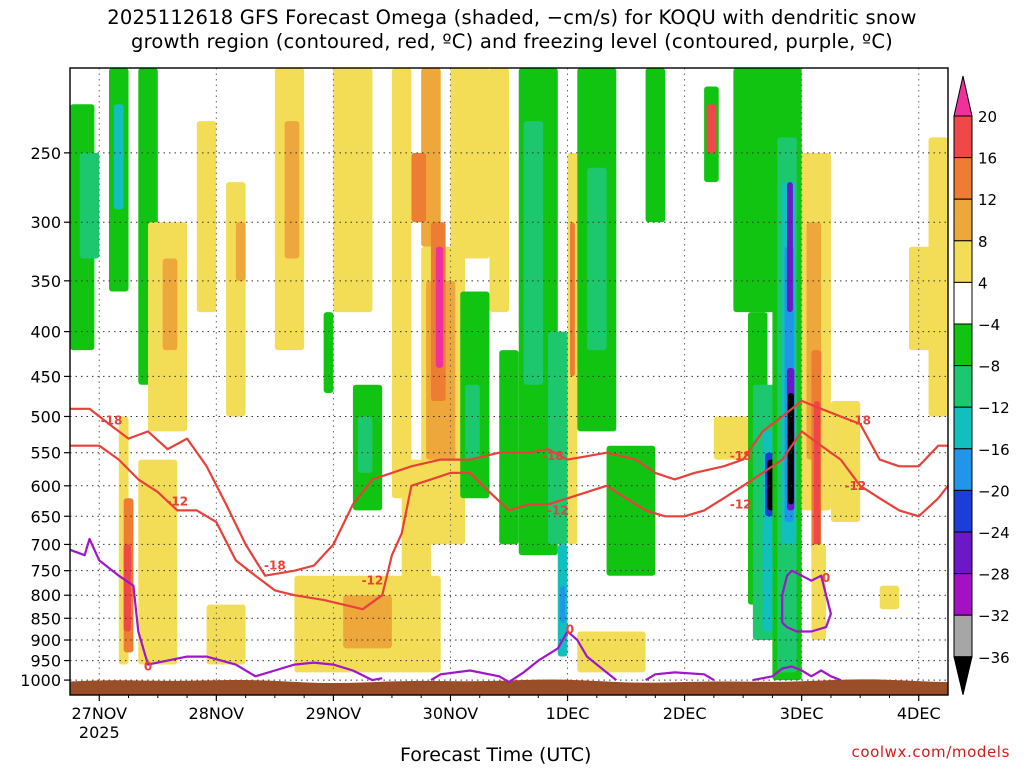 The height and width of the screenshot is (768, 1024). I want to click on colorbar-label: 12, so click(987, 200).